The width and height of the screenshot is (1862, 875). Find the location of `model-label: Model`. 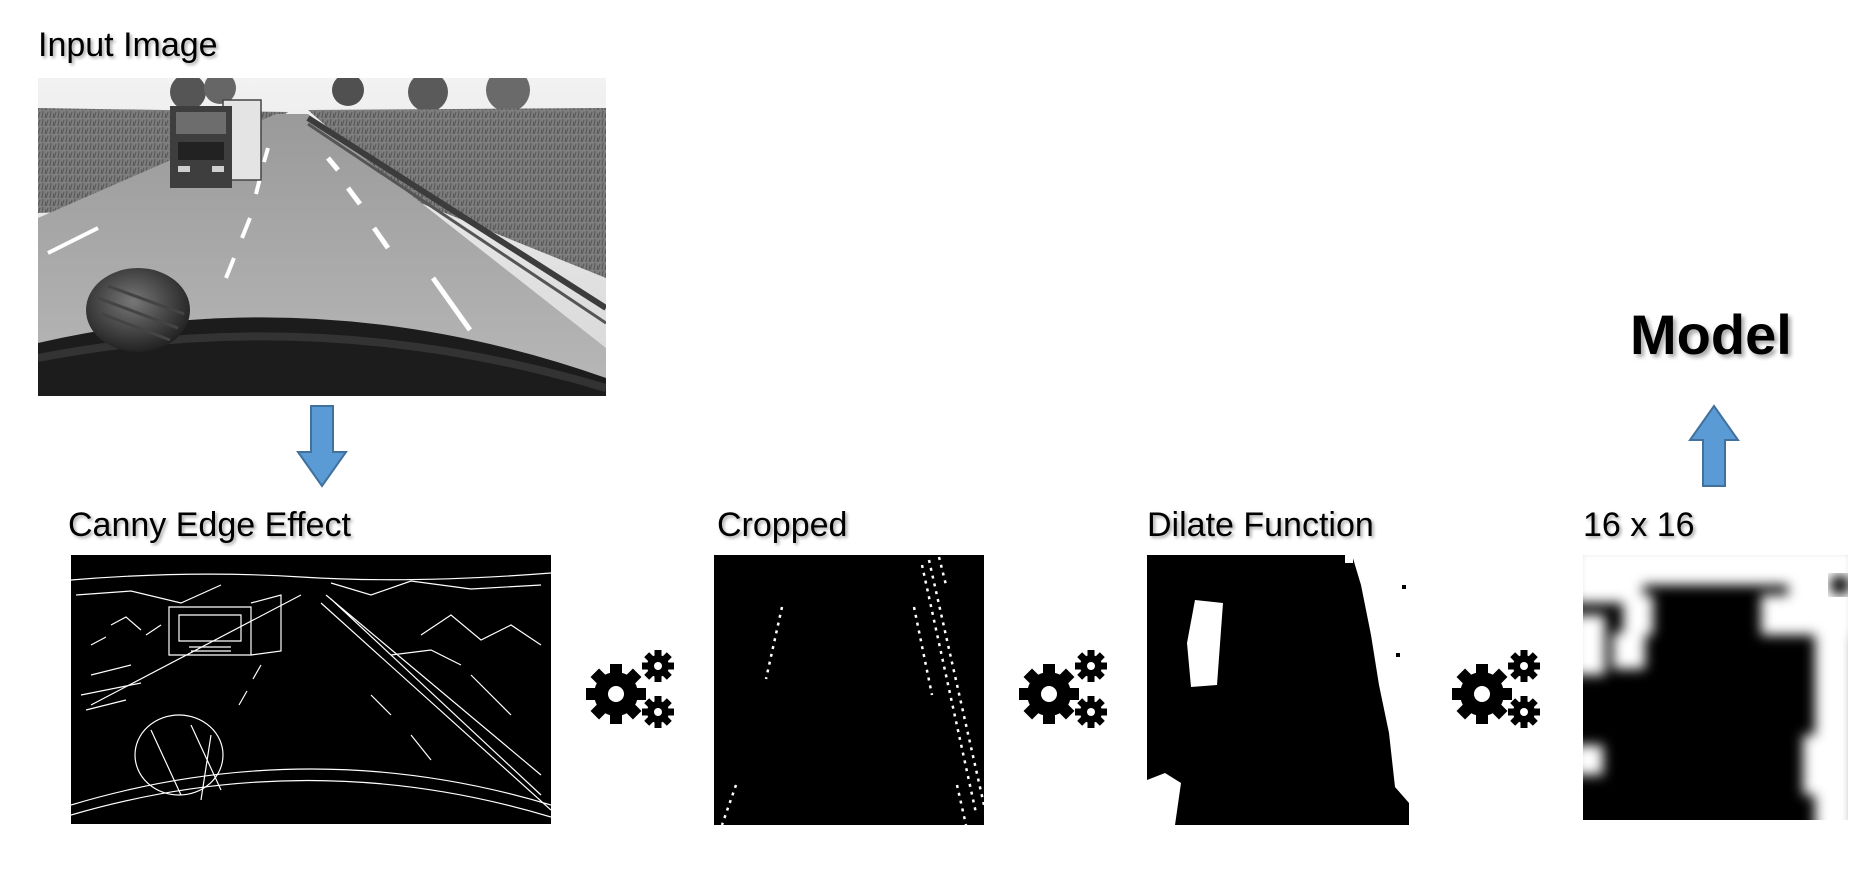

model-label: Model is located at coordinates (1711, 334).